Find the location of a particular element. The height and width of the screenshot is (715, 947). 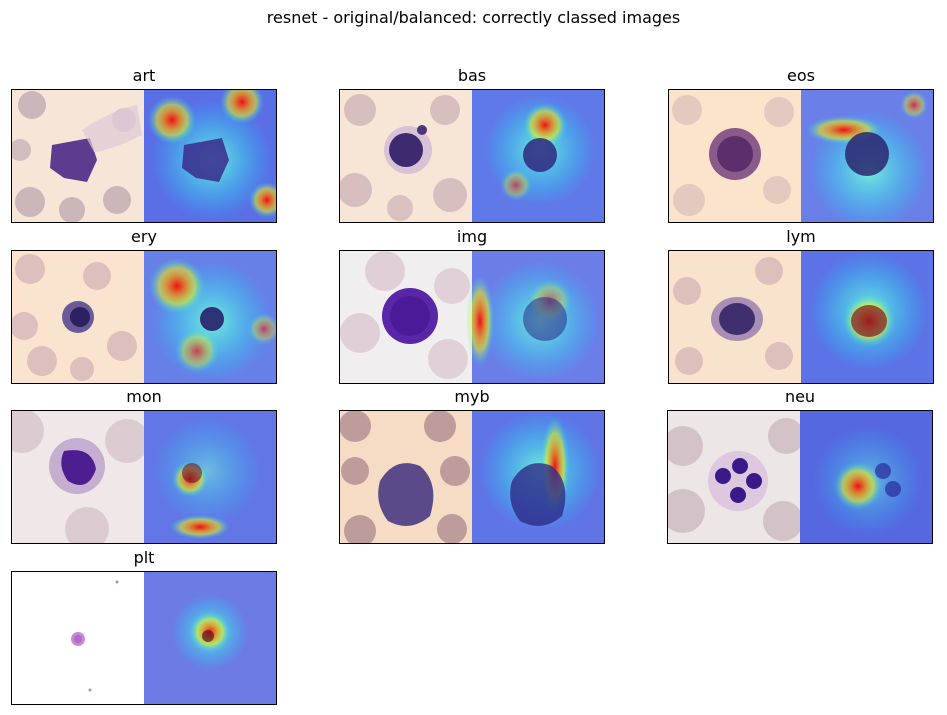

panel-title-art: art is located at coordinates (144, 75).